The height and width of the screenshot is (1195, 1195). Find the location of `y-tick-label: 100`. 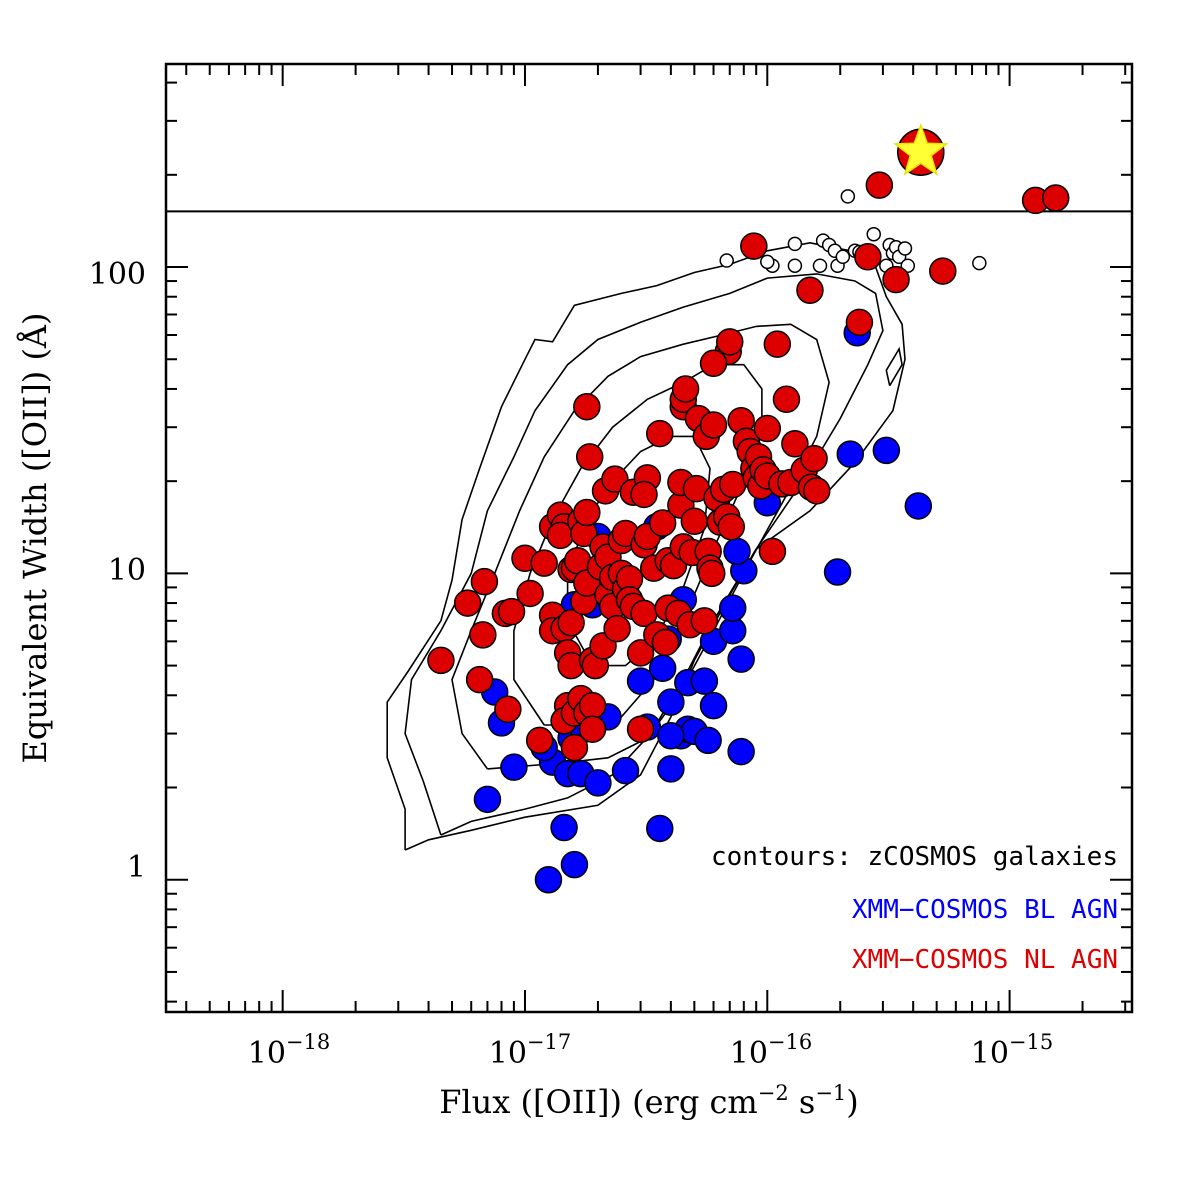

y-tick-label: 100 is located at coordinates (117, 274).